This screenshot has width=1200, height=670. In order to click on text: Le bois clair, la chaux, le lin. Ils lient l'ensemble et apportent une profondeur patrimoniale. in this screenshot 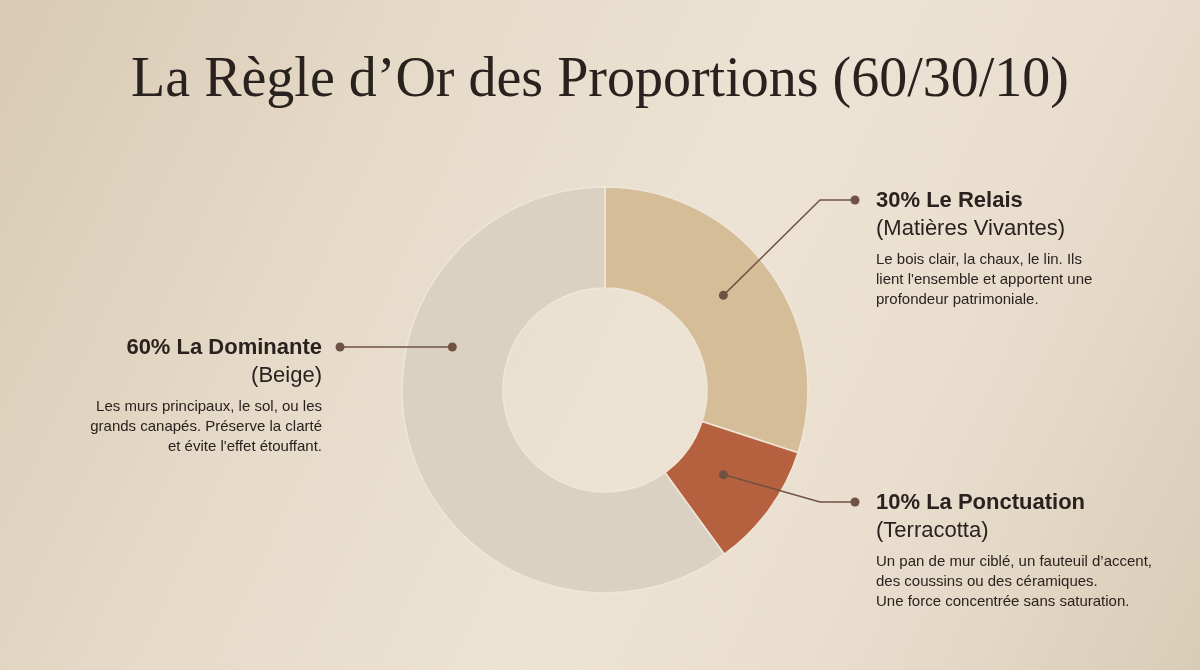, I will do `click(984, 279)`.